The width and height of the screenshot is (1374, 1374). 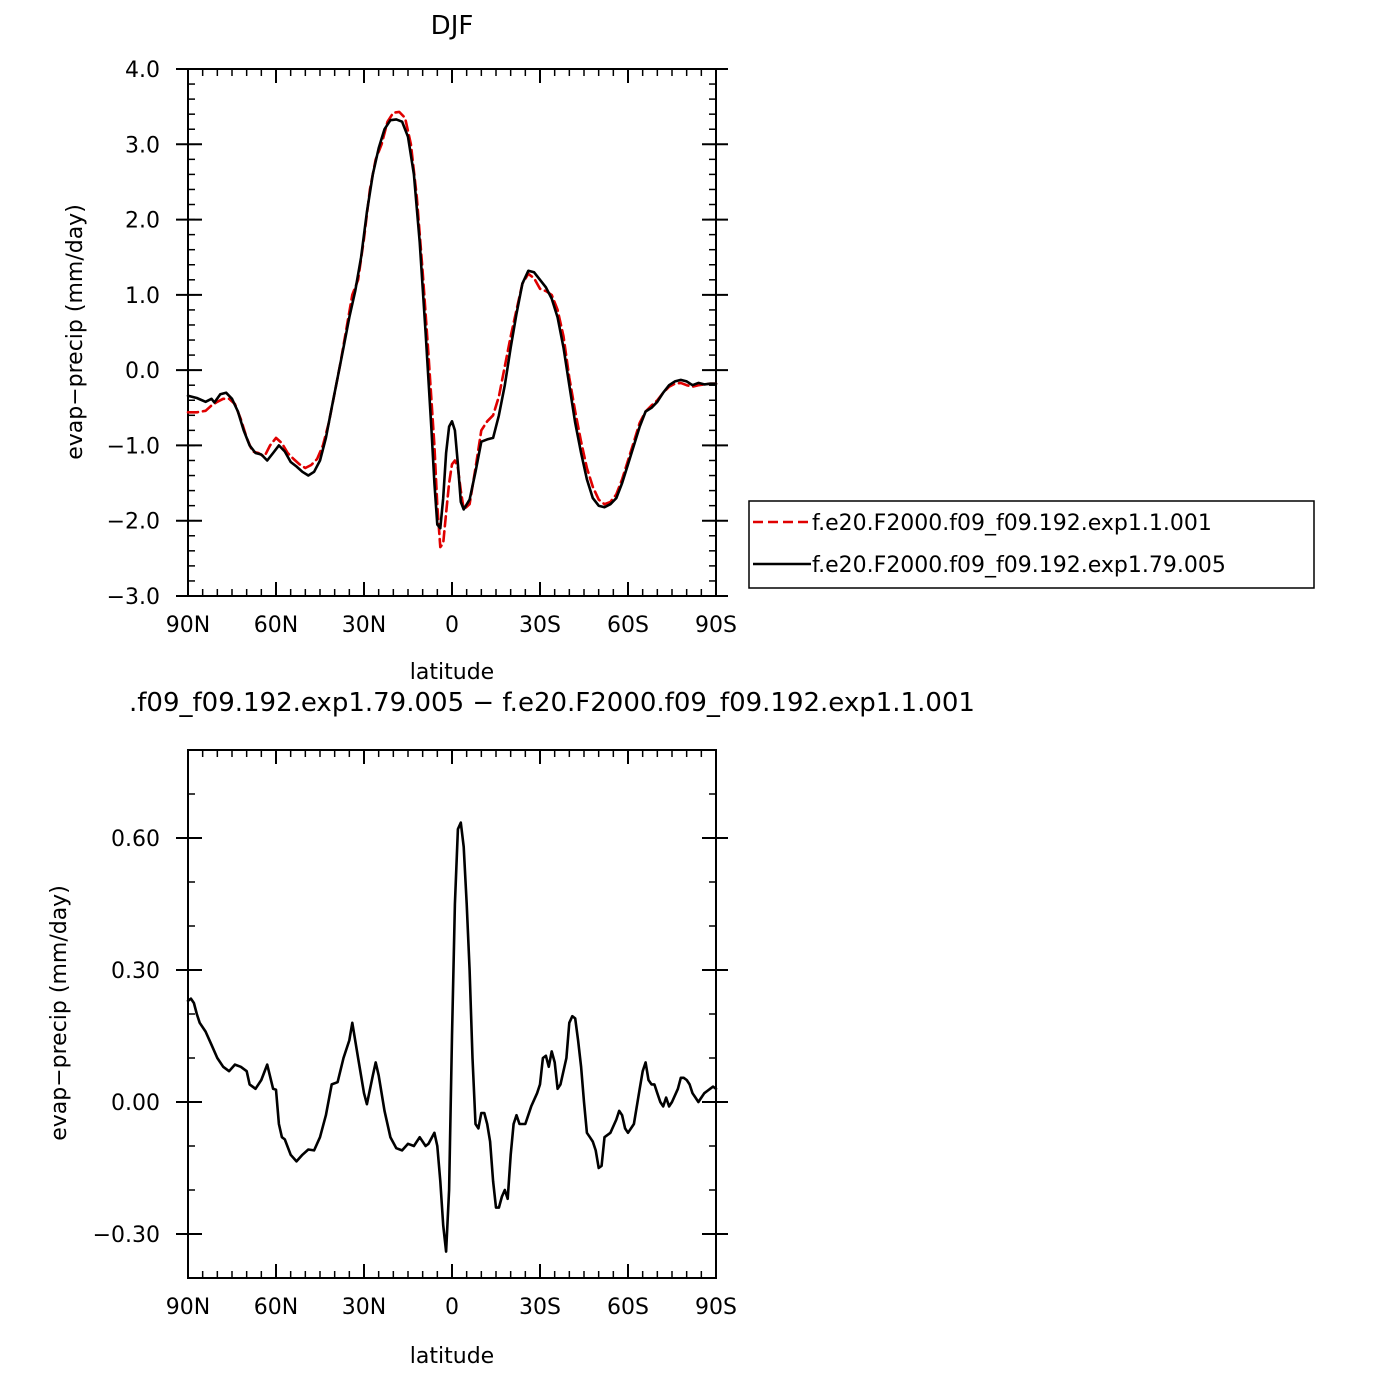 What do you see at coordinates (142, 145) in the screenshot?
I see `y-tick-label: 3.0` at bounding box center [142, 145].